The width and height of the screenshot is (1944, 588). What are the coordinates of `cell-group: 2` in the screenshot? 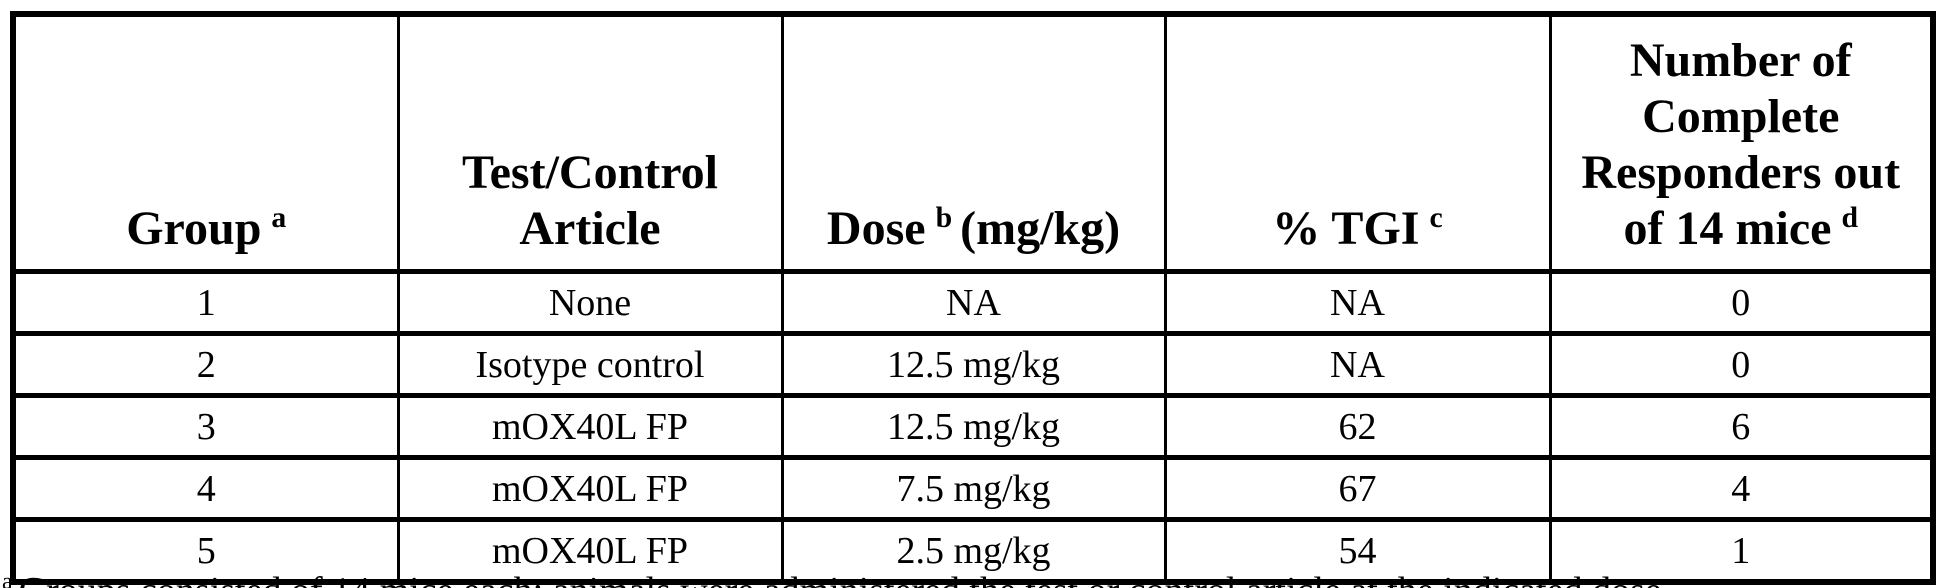 It's located at (205, 364).